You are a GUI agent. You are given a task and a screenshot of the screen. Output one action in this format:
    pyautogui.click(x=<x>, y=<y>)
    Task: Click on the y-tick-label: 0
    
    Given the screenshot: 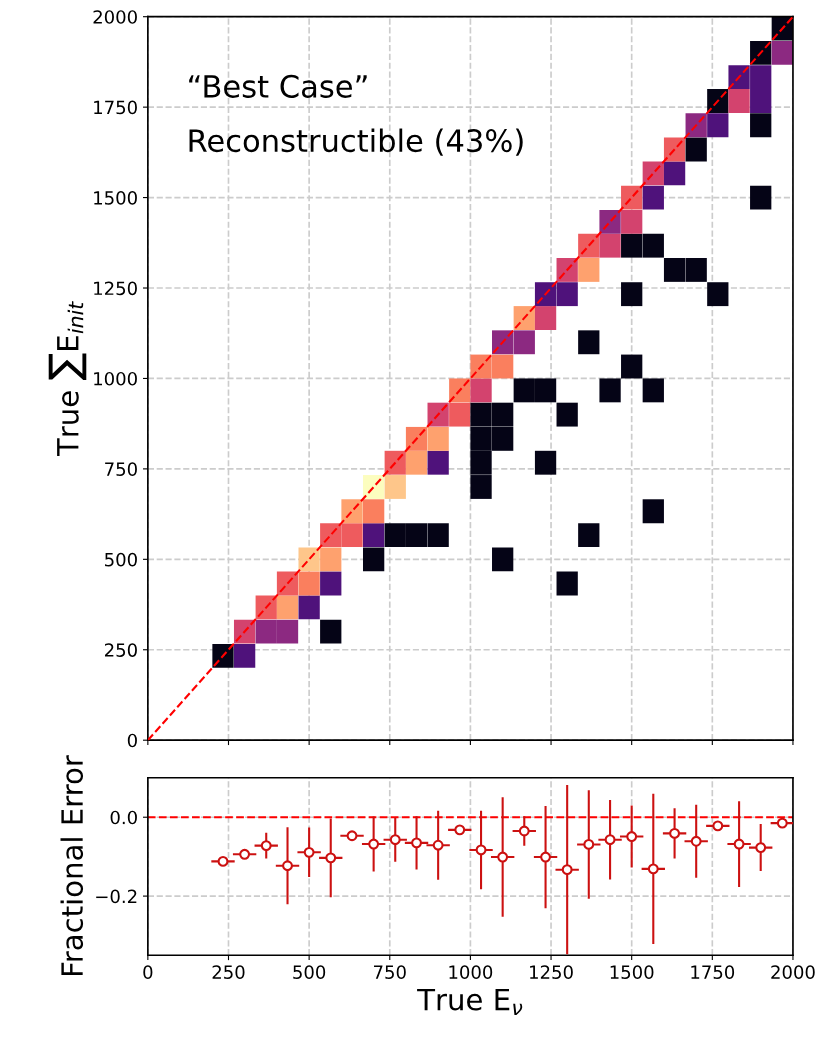 What is the action you would take?
    pyautogui.click(x=132, y=740)
    